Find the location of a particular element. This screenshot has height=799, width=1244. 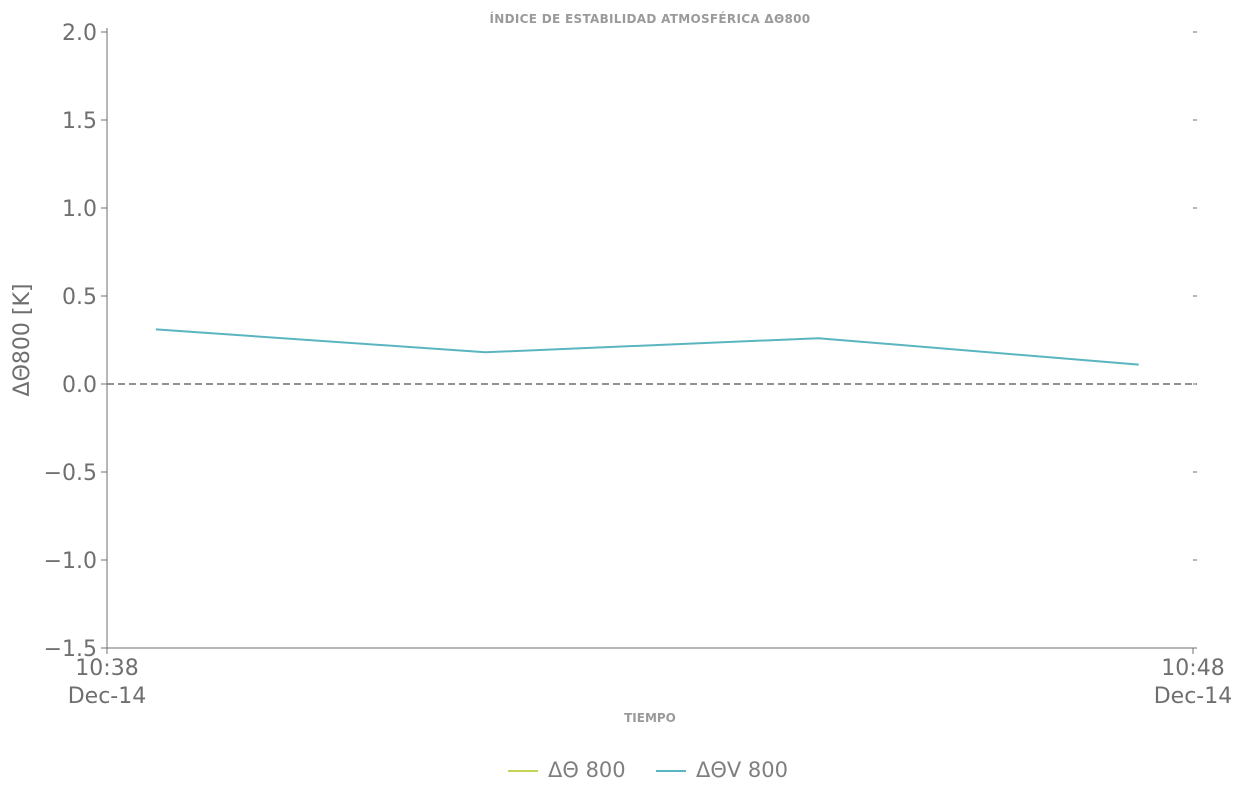

legend-label-dtheta800: ΔΘ 800 is located at coordinates (587, 770).